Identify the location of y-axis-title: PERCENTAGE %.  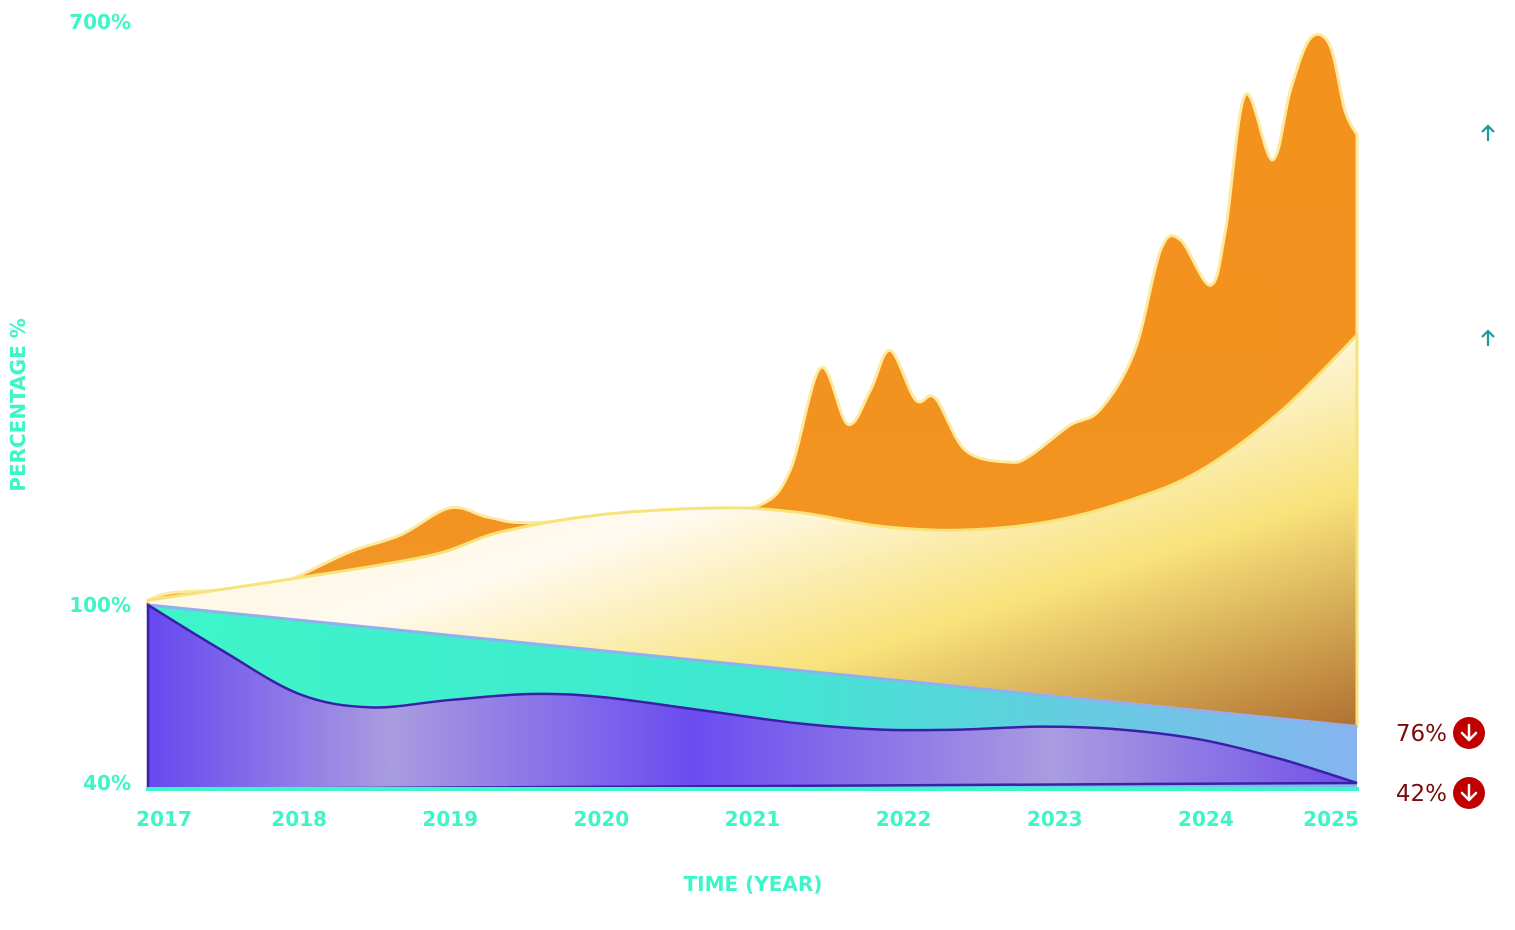
(18, 404).